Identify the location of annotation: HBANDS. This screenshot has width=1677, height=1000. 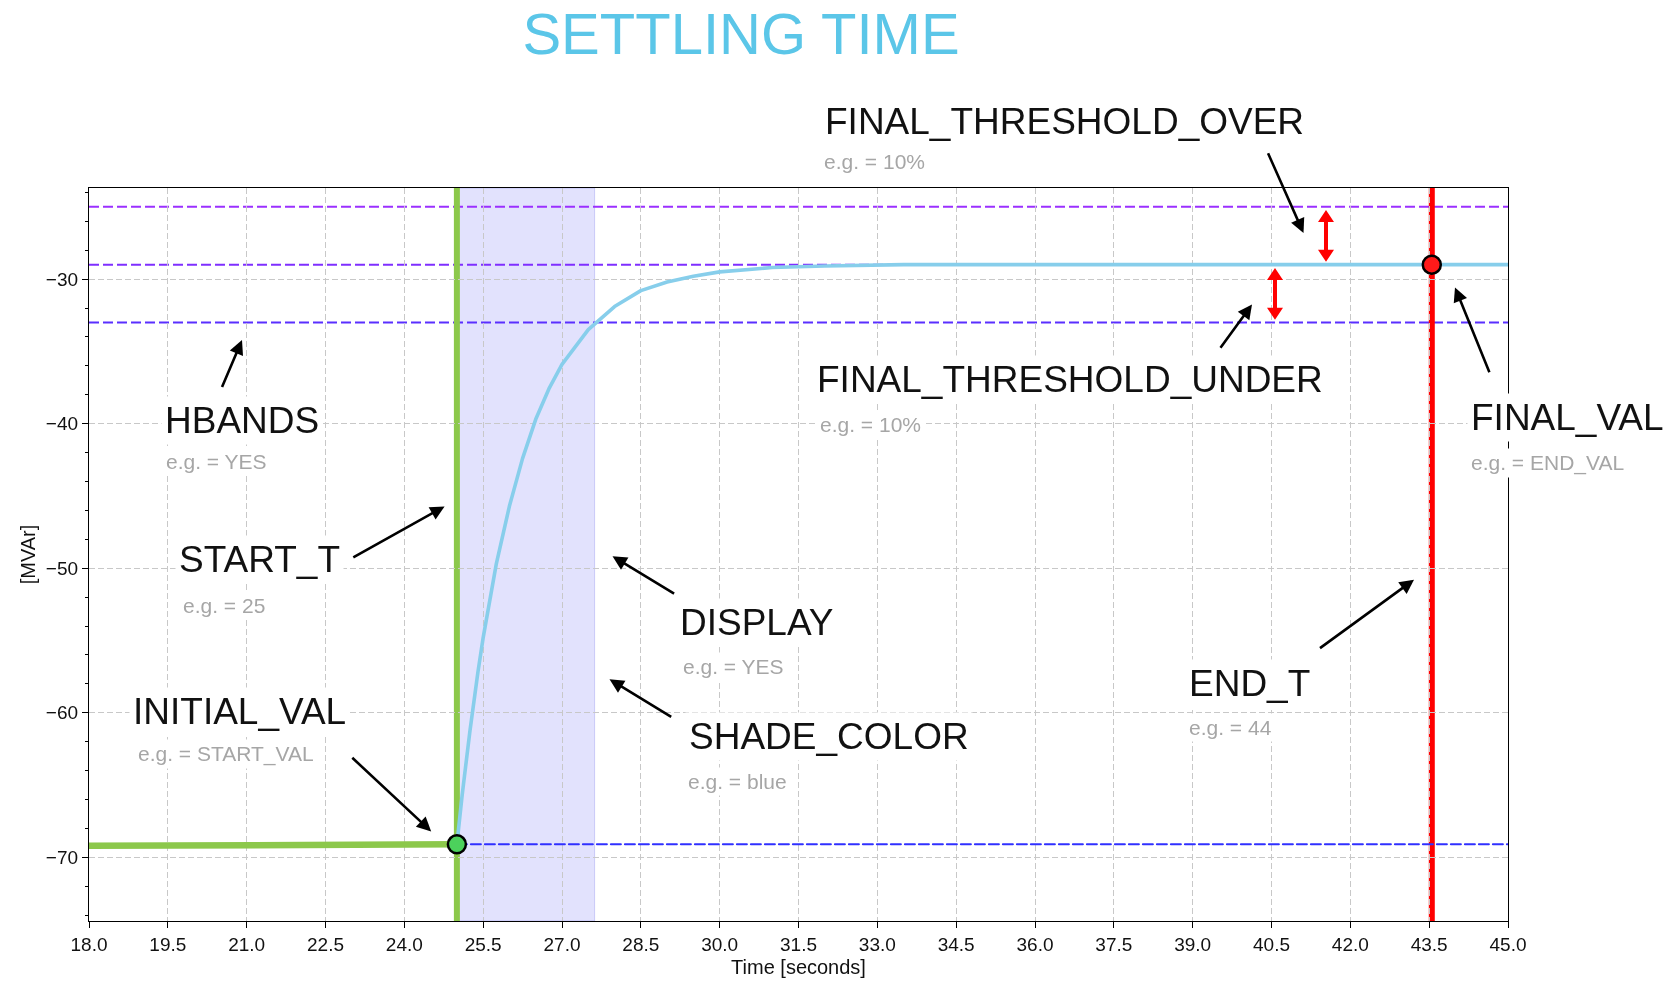
(242, 420).